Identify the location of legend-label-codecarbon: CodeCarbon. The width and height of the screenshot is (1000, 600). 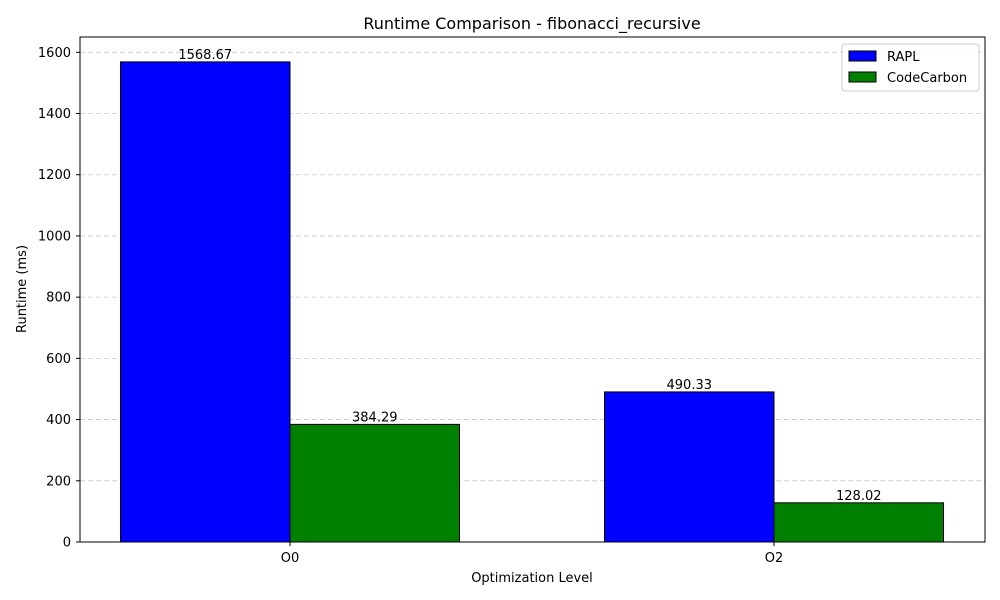
(927, 78).